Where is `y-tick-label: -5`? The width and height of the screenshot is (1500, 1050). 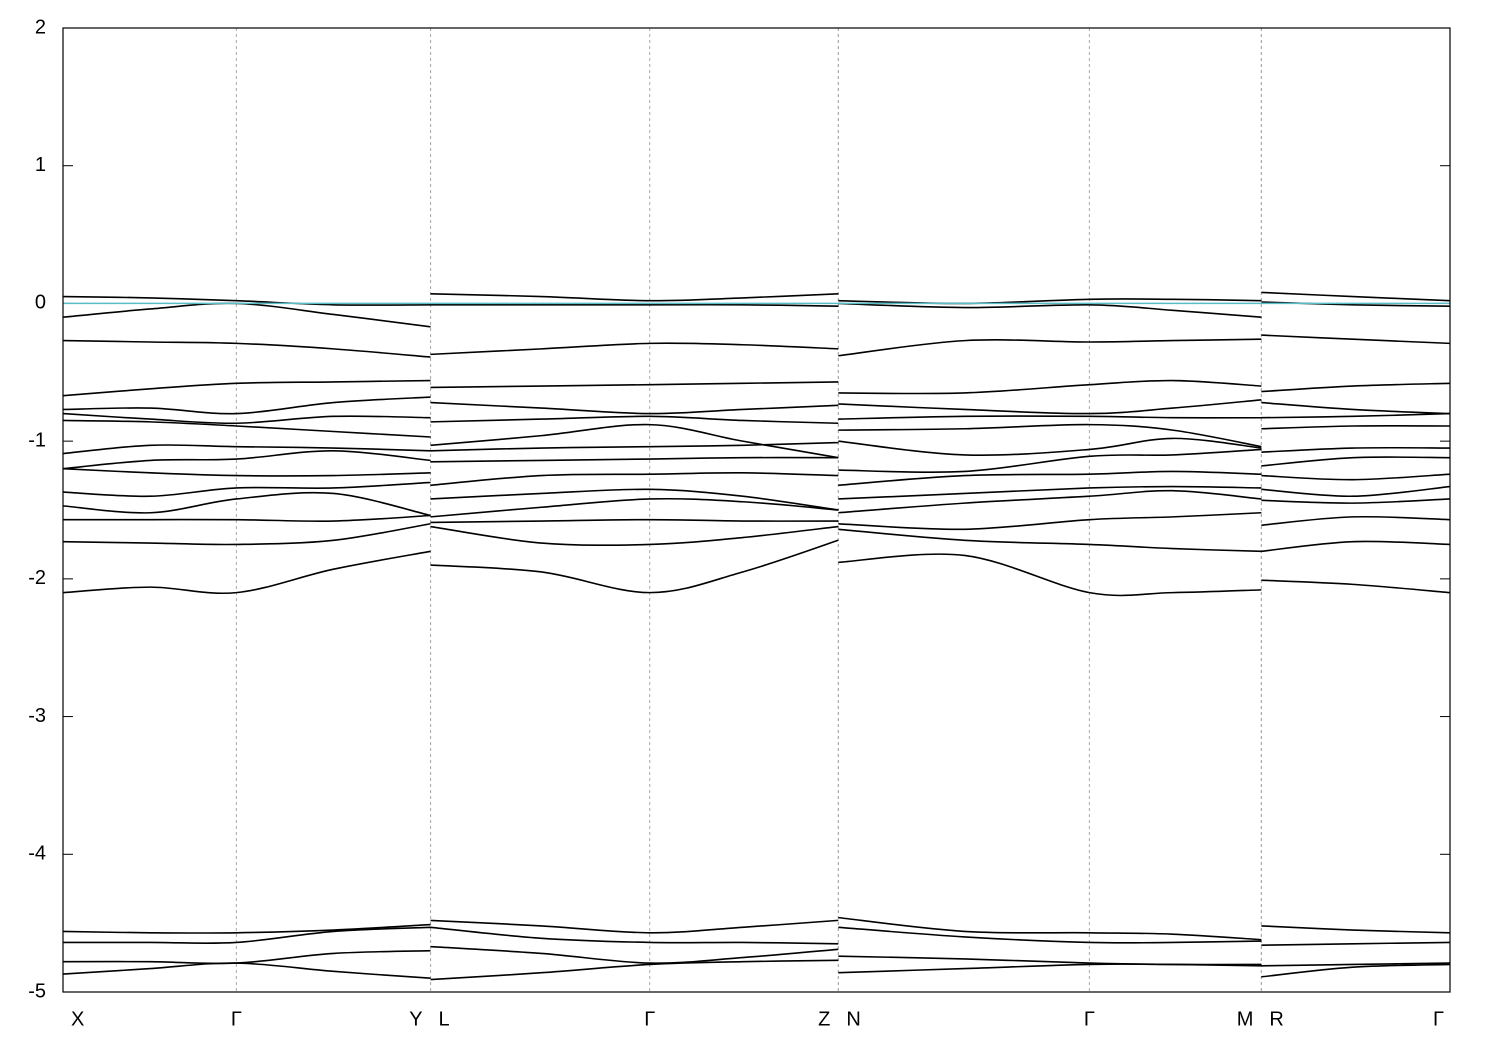
y-tick-label: -5 is located at coordinates (37, 991).